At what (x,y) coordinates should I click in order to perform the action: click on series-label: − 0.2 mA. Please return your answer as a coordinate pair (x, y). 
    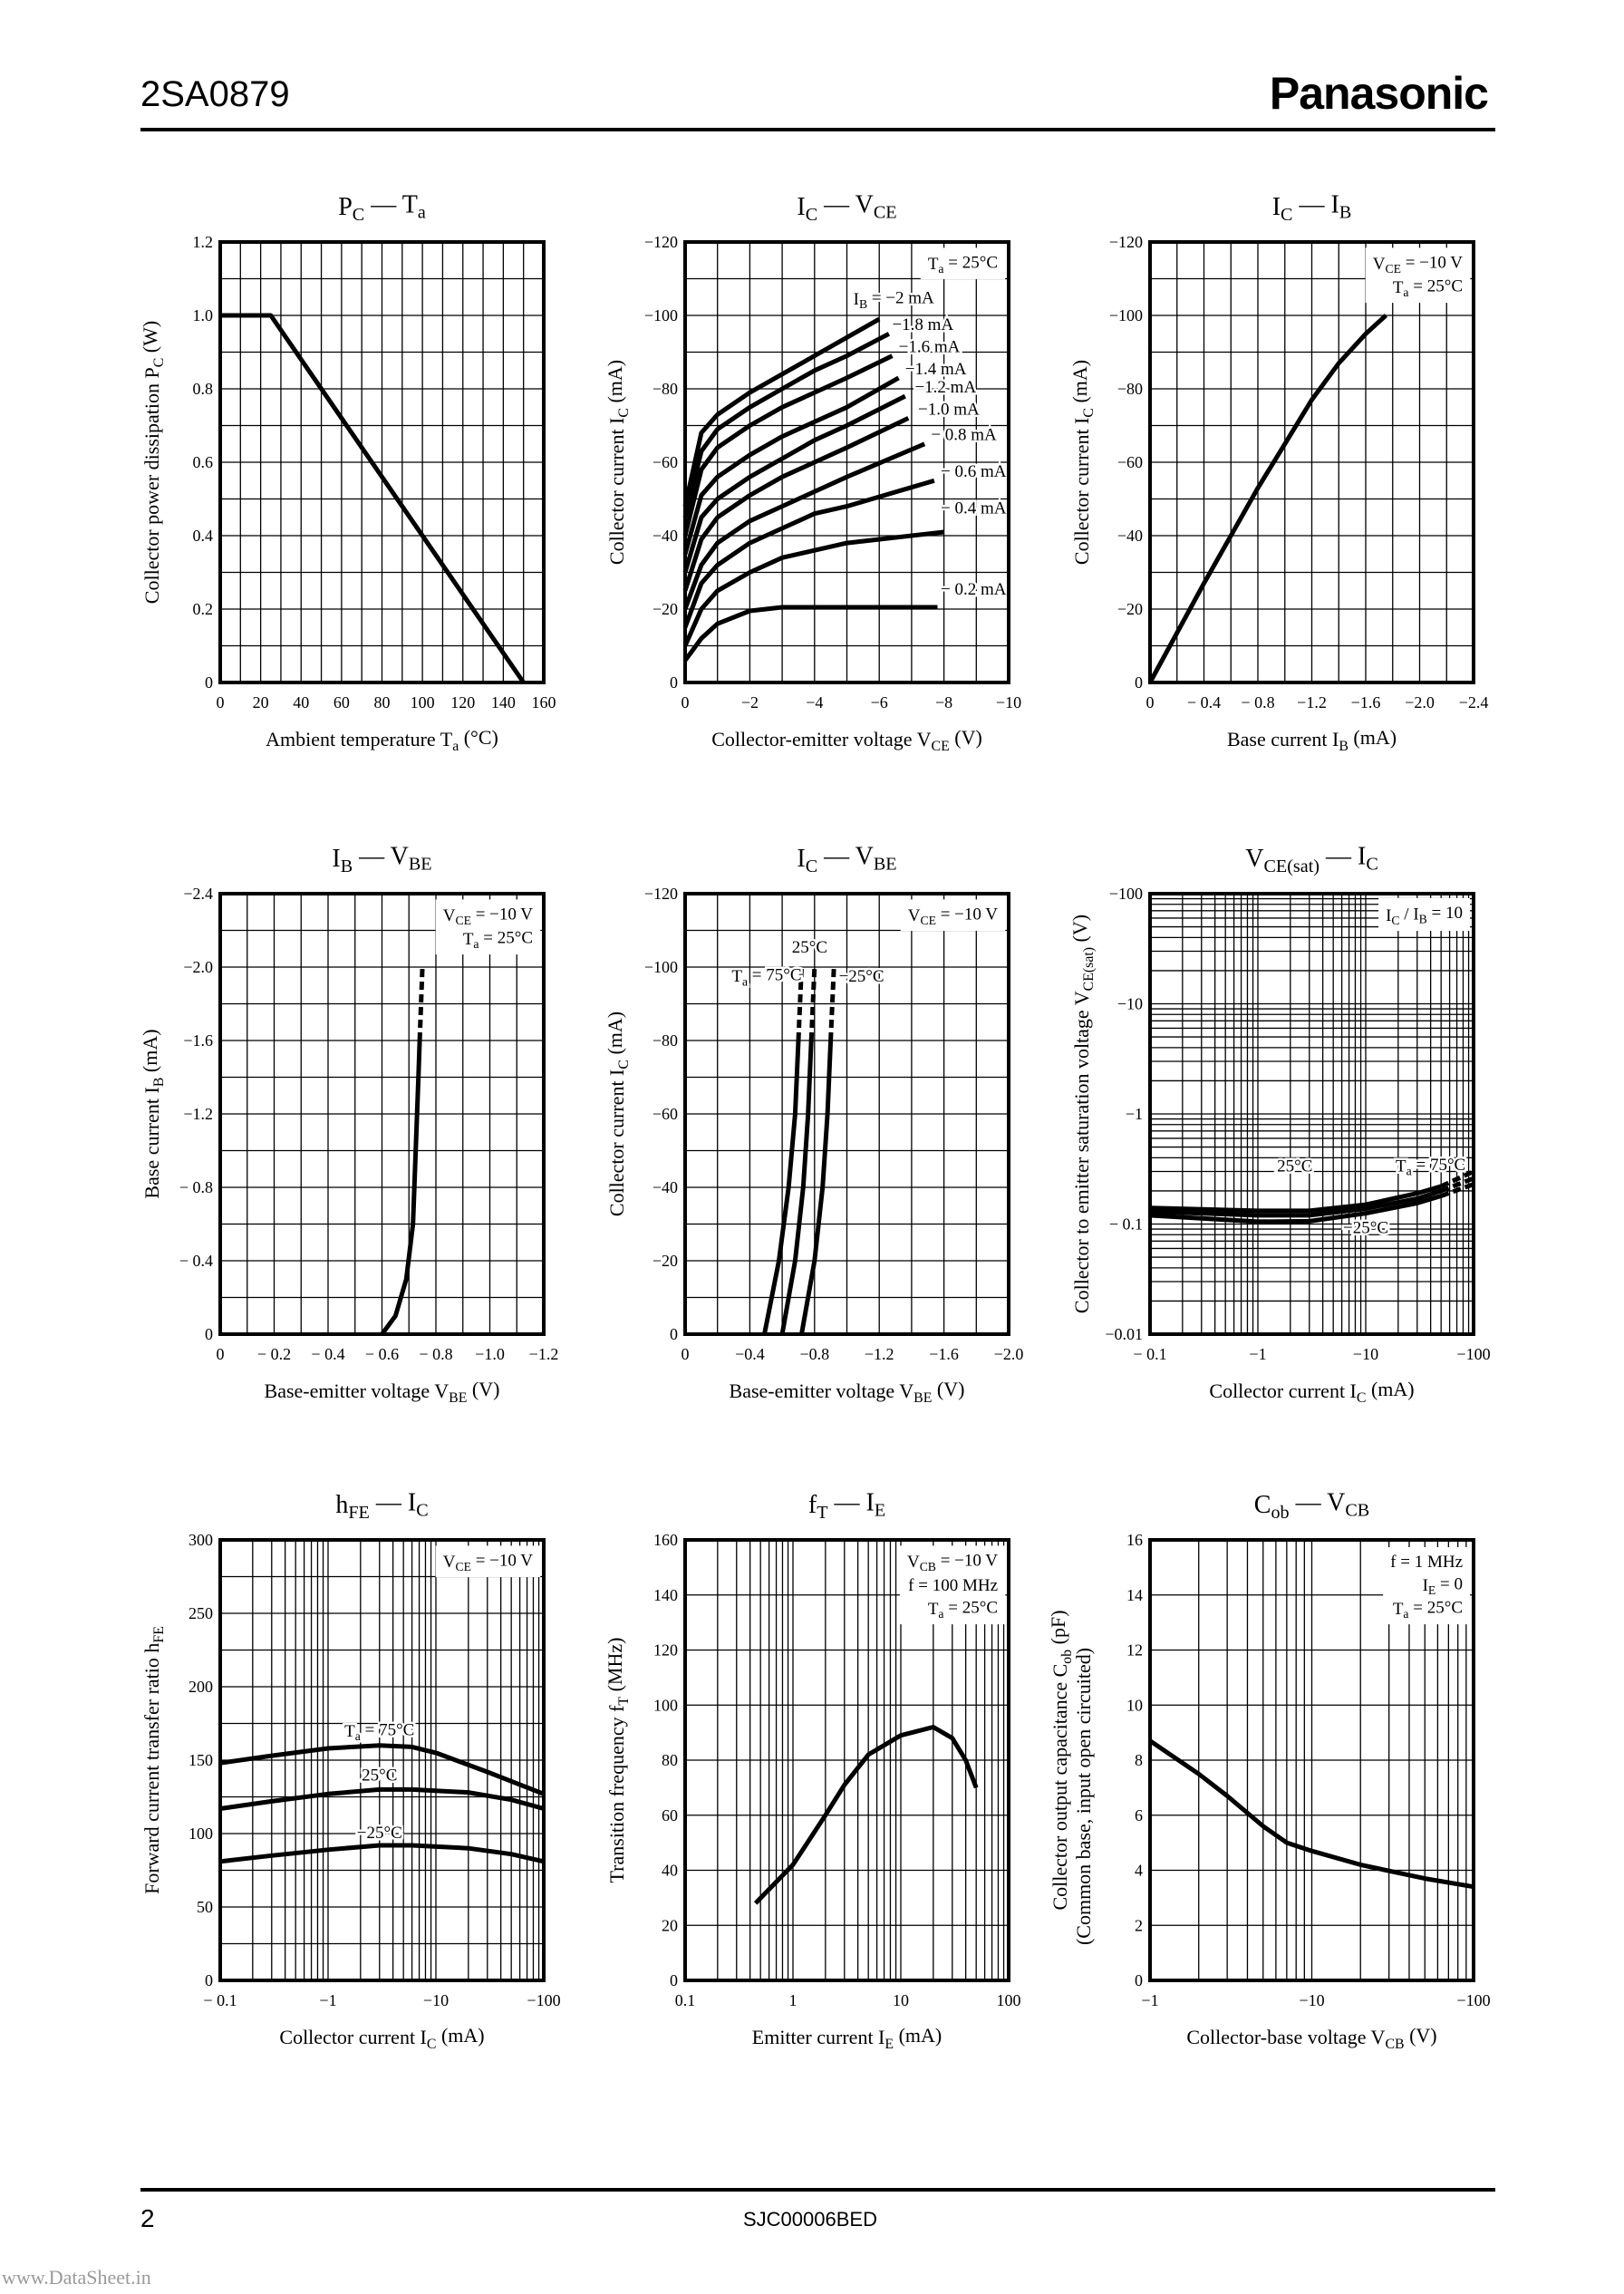
    Looking at the image, I should click on (974, 589).